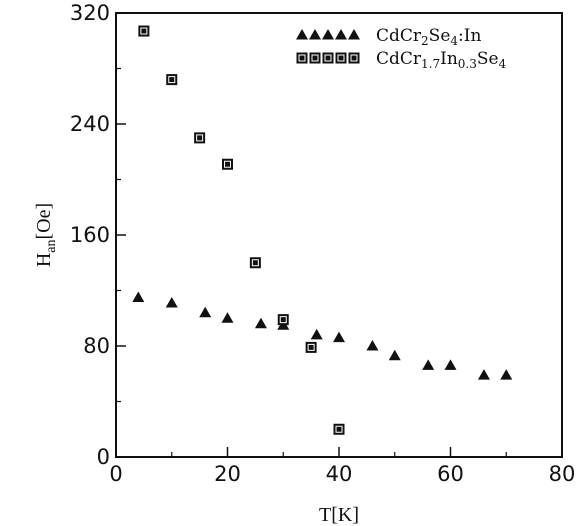 The image size is (582, 526). Describe the element at coordinates (467, 64) in the screenshot. I see `legend-subscript: 0.3` at that location.